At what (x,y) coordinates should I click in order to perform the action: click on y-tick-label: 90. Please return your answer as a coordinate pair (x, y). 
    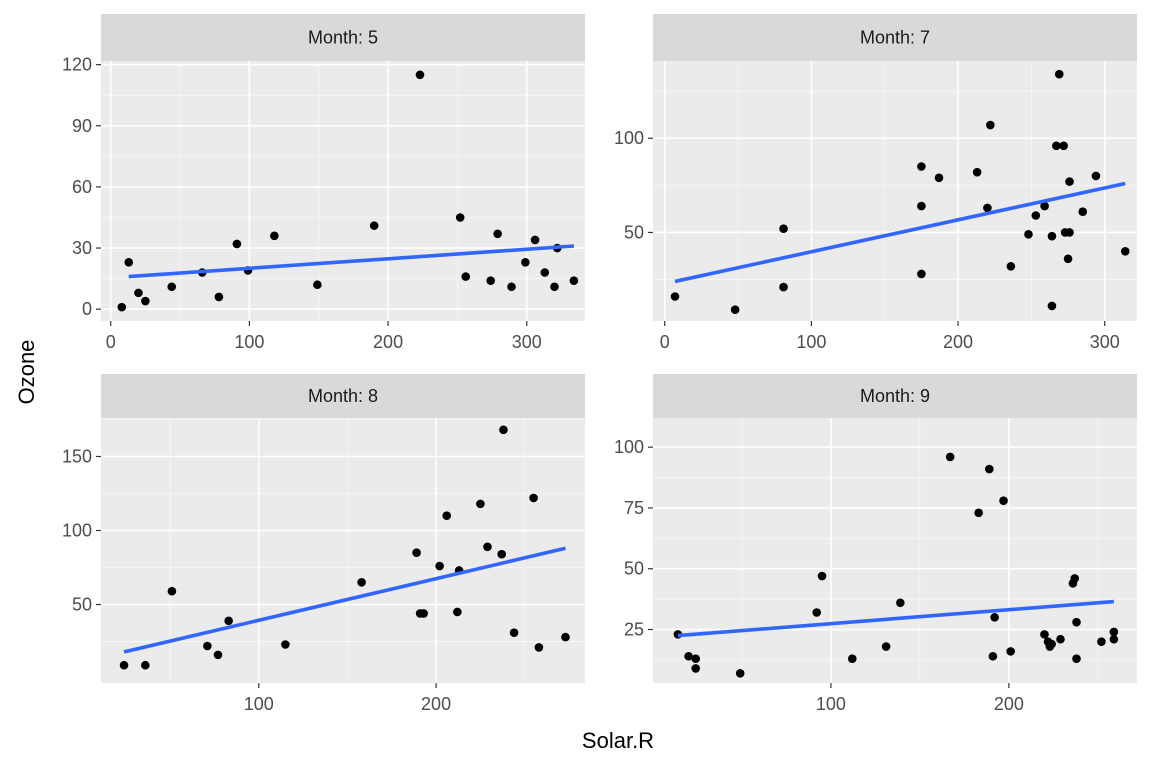
    Looking at the image, I should click on (82, 126).